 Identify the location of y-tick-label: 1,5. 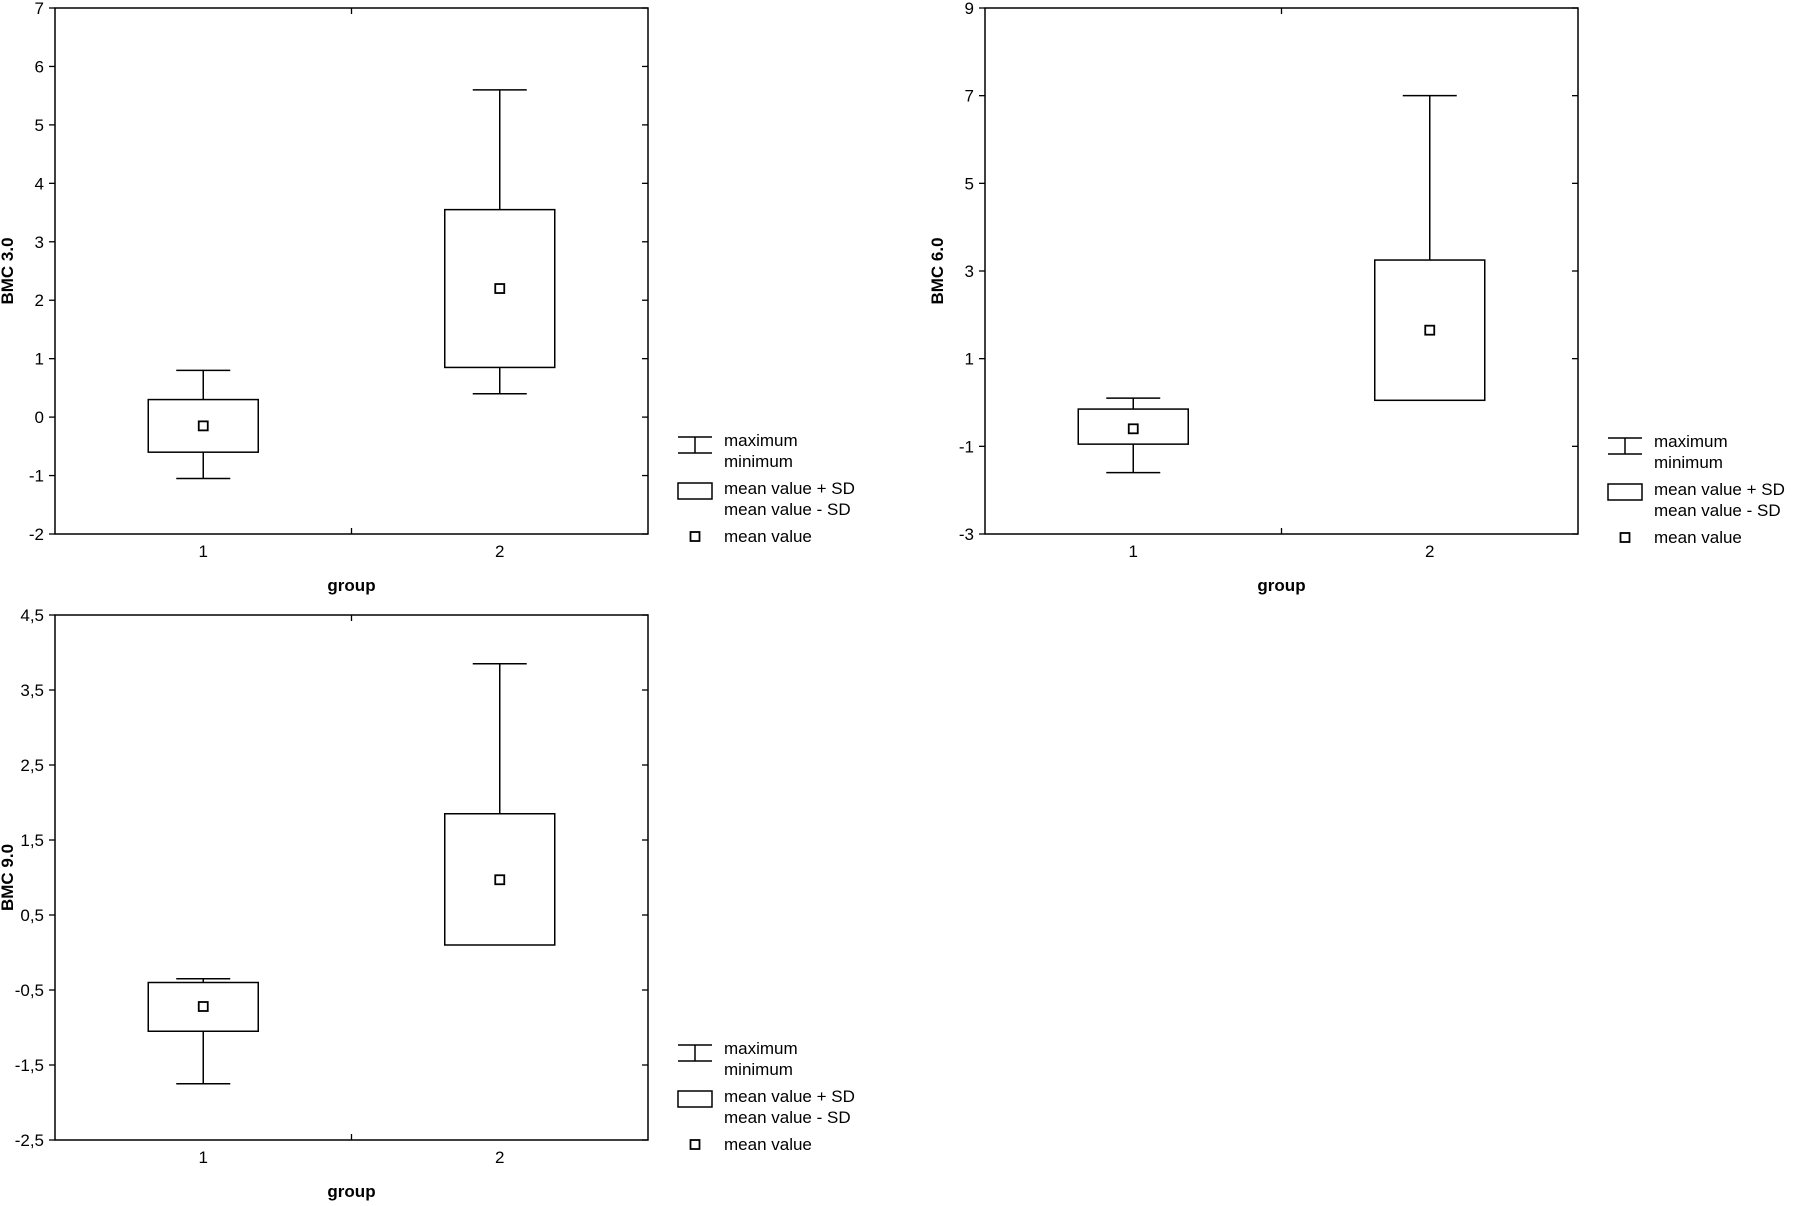
(32, 840).